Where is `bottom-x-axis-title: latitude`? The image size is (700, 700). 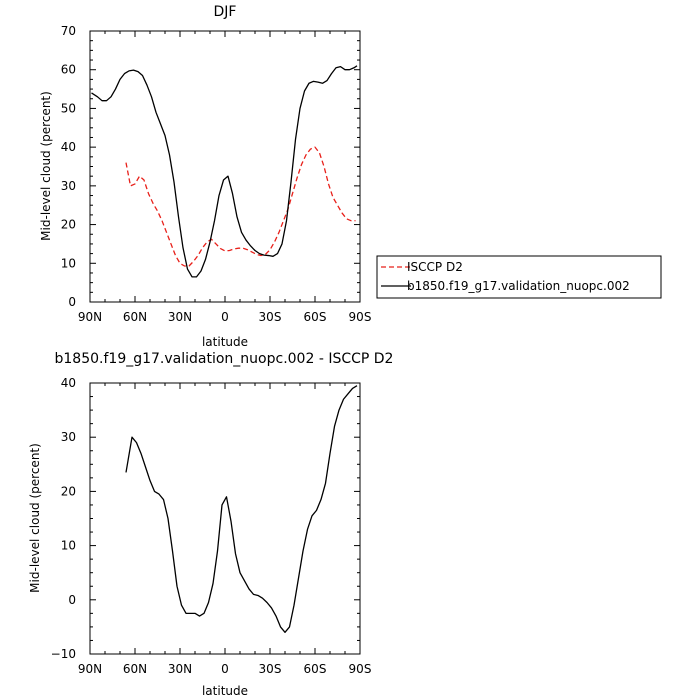
bottom-x-axis-title: latitude is located at coordinates (225, 691).